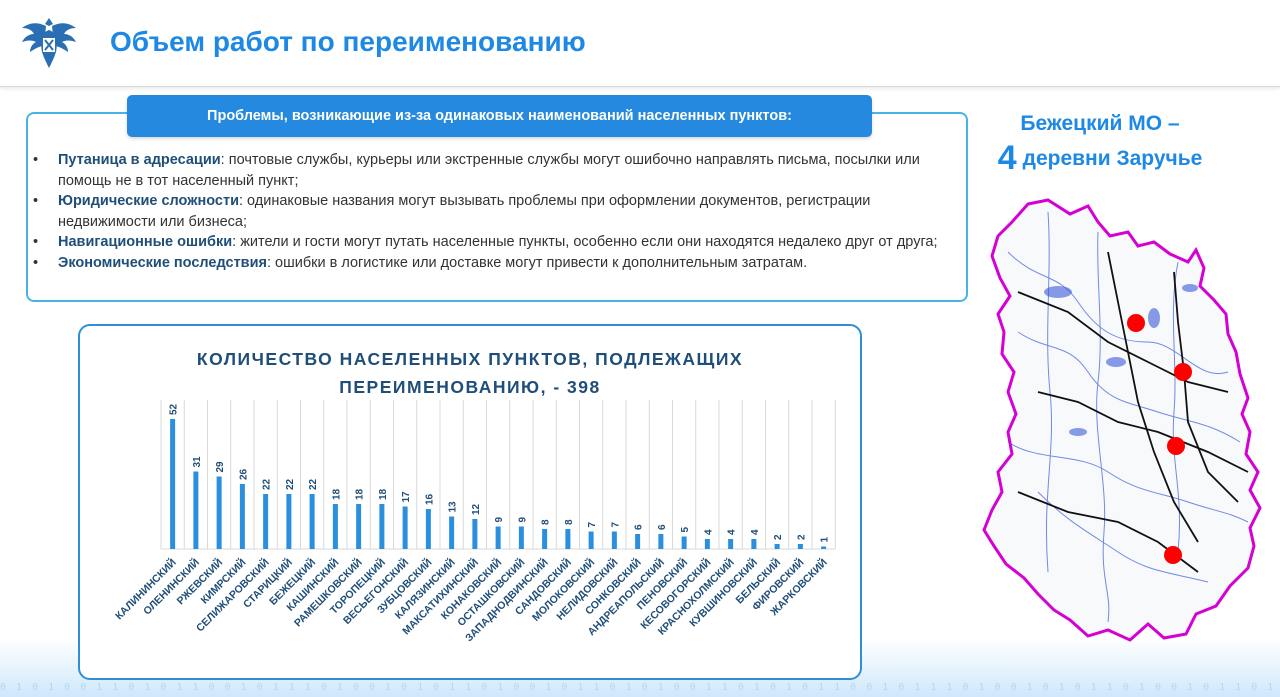  What do you see at coordinates (476, 509) in the screenshot?
I see `data-label: 12` at bounding box center [476, 509].